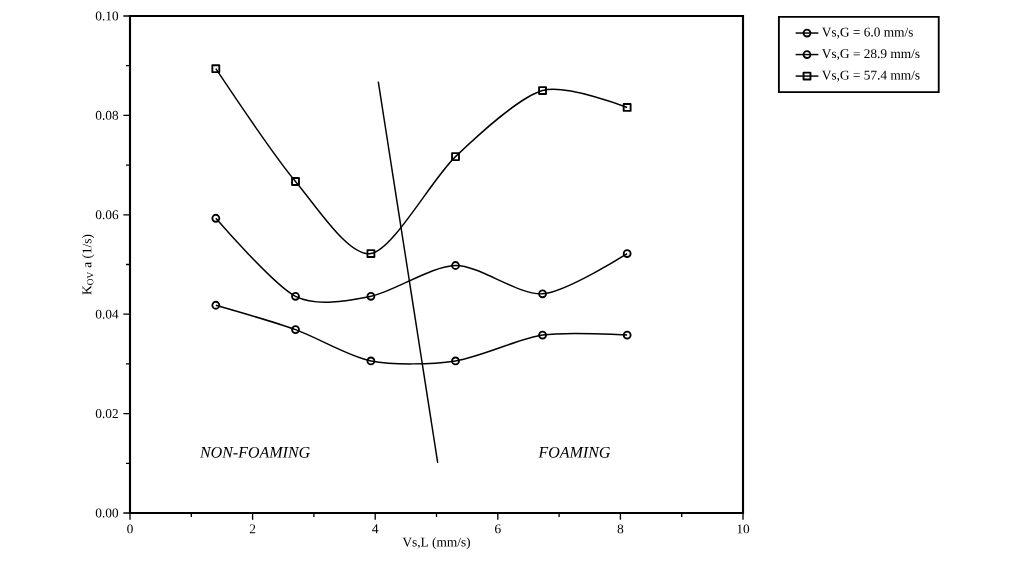 This screenshot has height=571, width=1034. What do you see at coordinates (867, 33) in the screenshot?
I see `legend-label: Vs,G = 6.0 mm/s` at bounding box center [867, 33].